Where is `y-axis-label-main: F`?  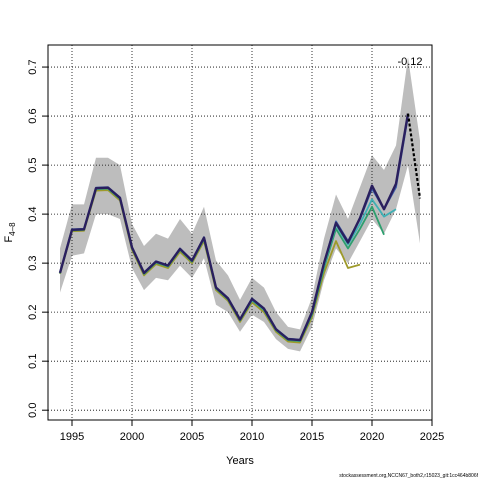
y-axis-label-main: F is located at coordinates (9, 239).